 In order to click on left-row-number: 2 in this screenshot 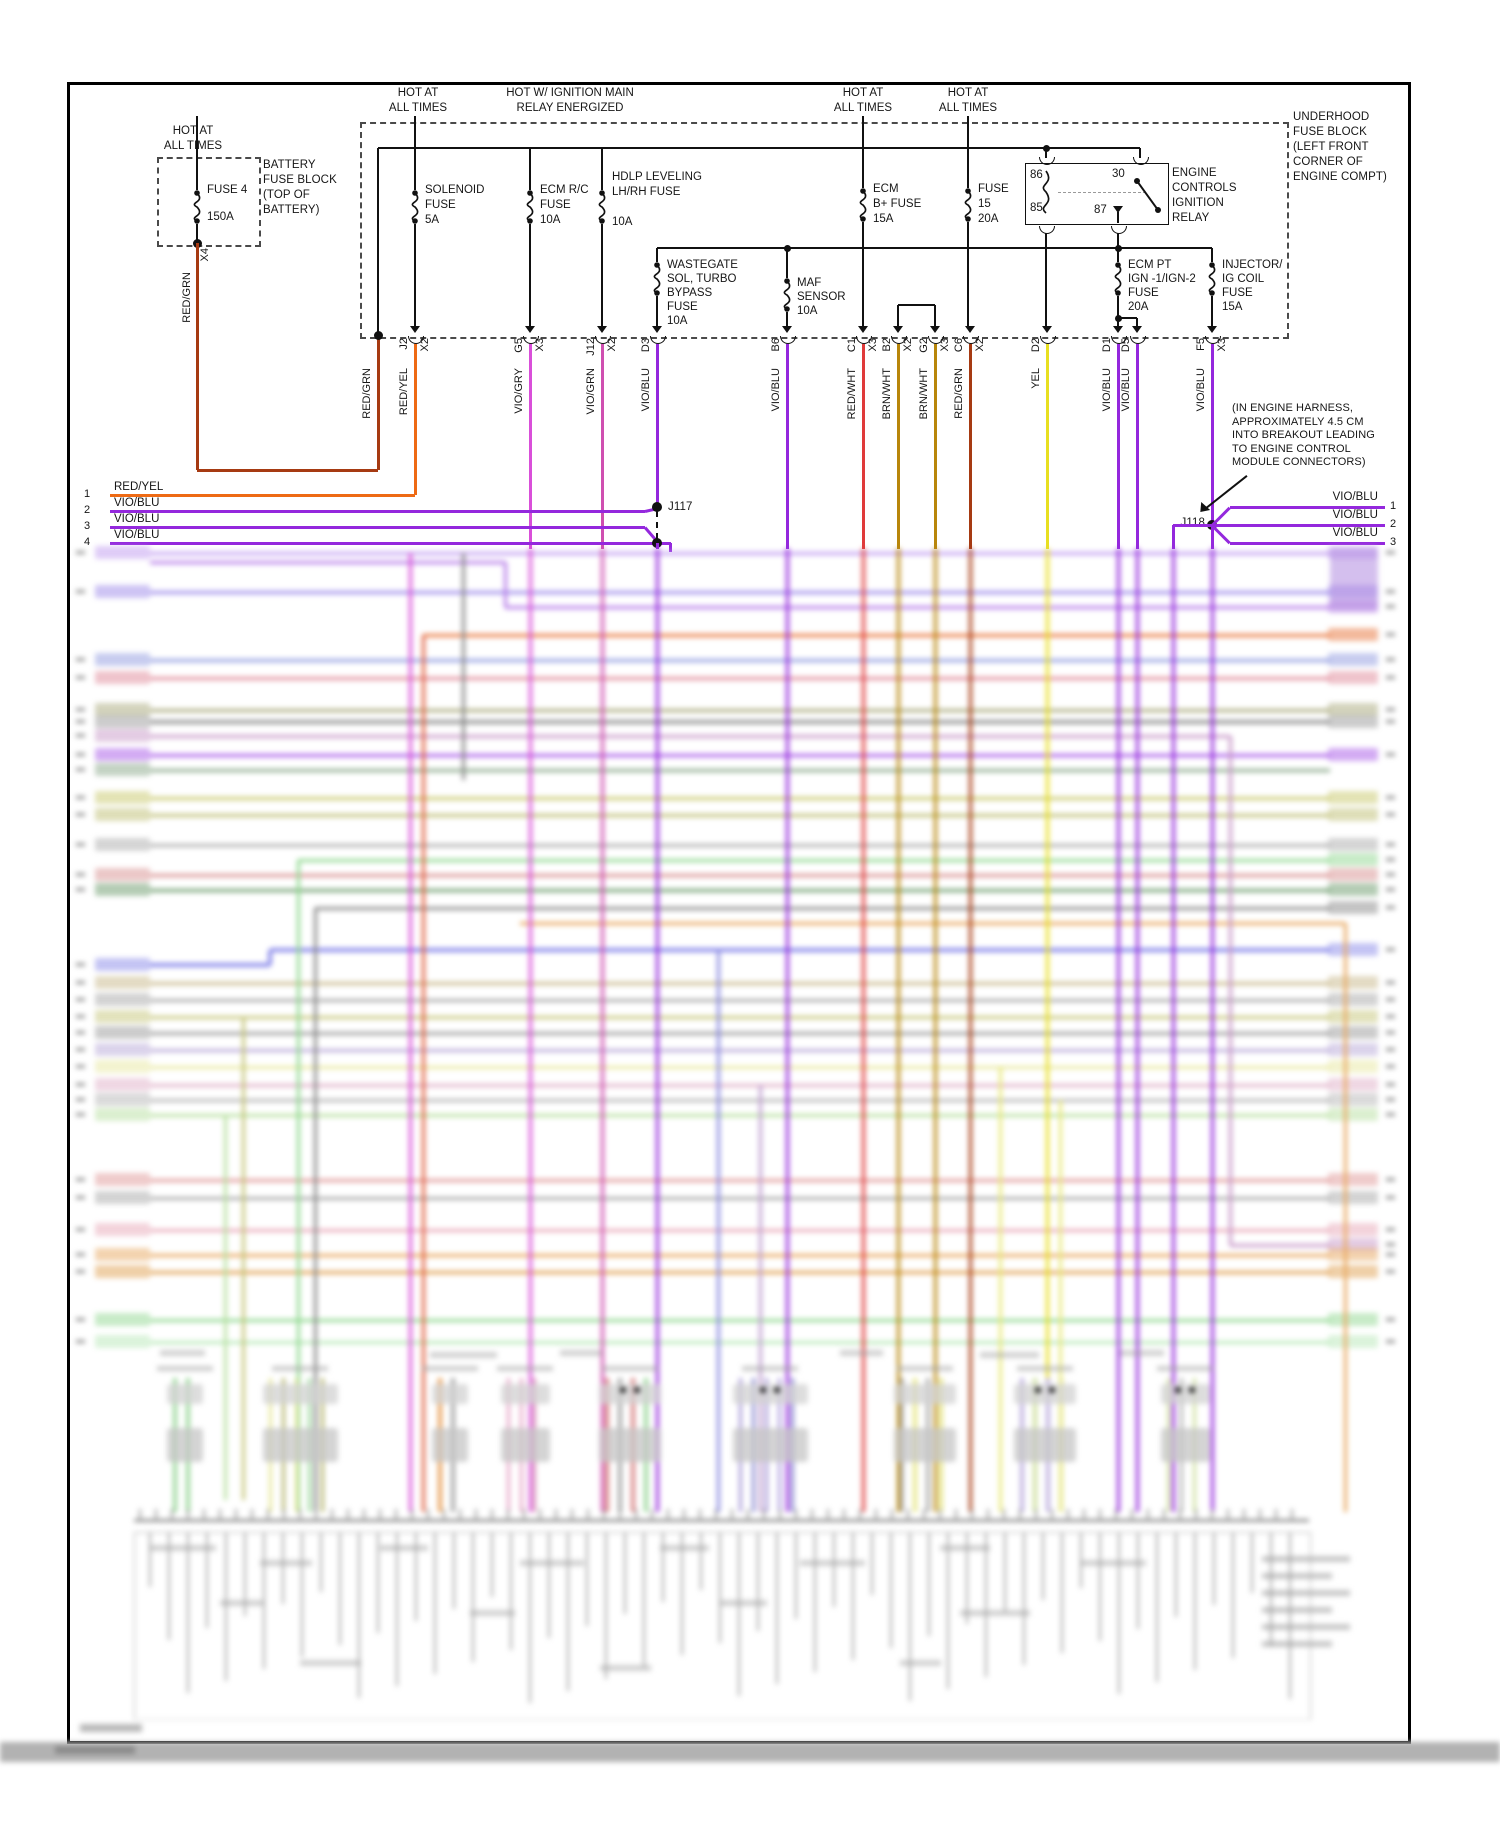, I will do `click(87, 510)`.